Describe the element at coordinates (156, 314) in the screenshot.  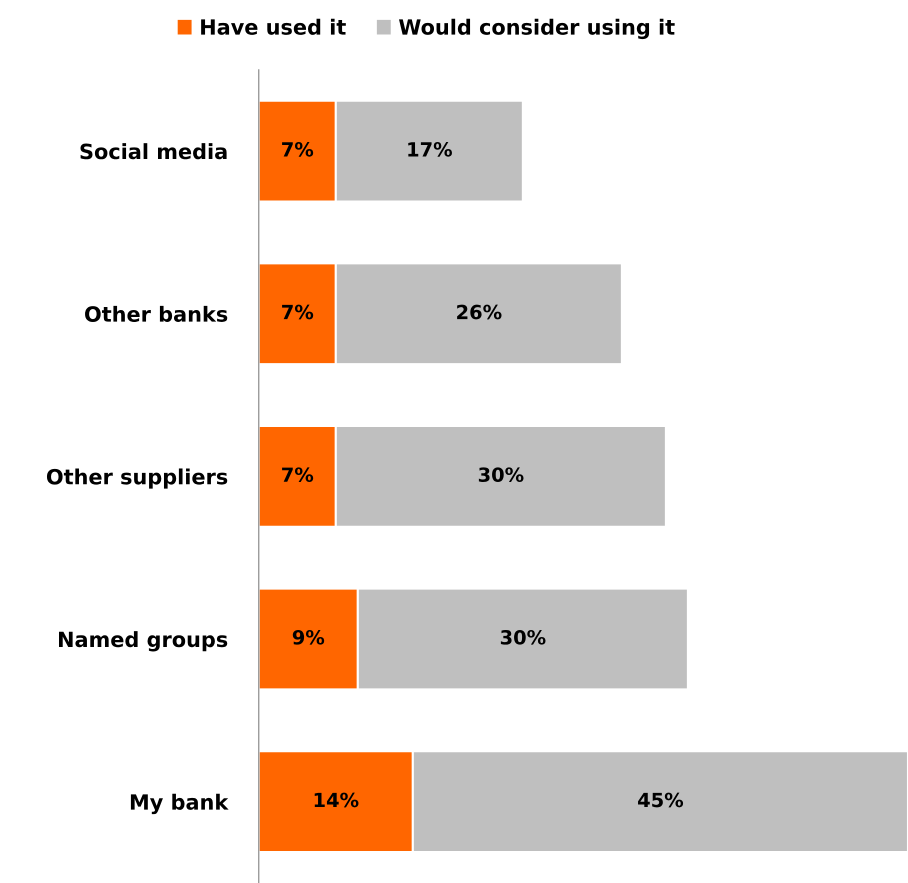
I see `y-tick-label: Other banks` at that location.